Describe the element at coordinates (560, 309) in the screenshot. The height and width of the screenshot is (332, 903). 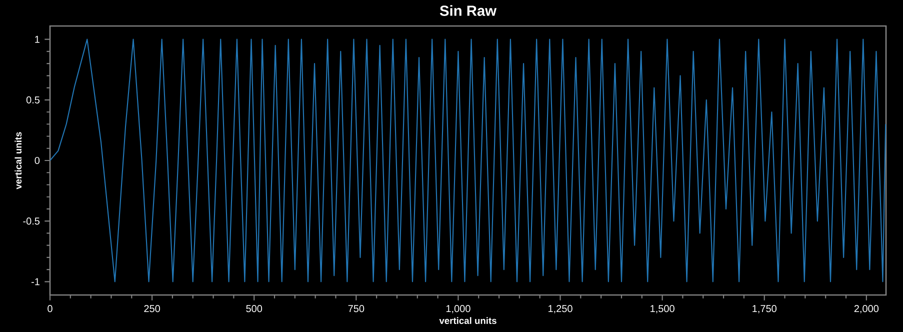
I see `x-tick-label: 1,250` at that location.